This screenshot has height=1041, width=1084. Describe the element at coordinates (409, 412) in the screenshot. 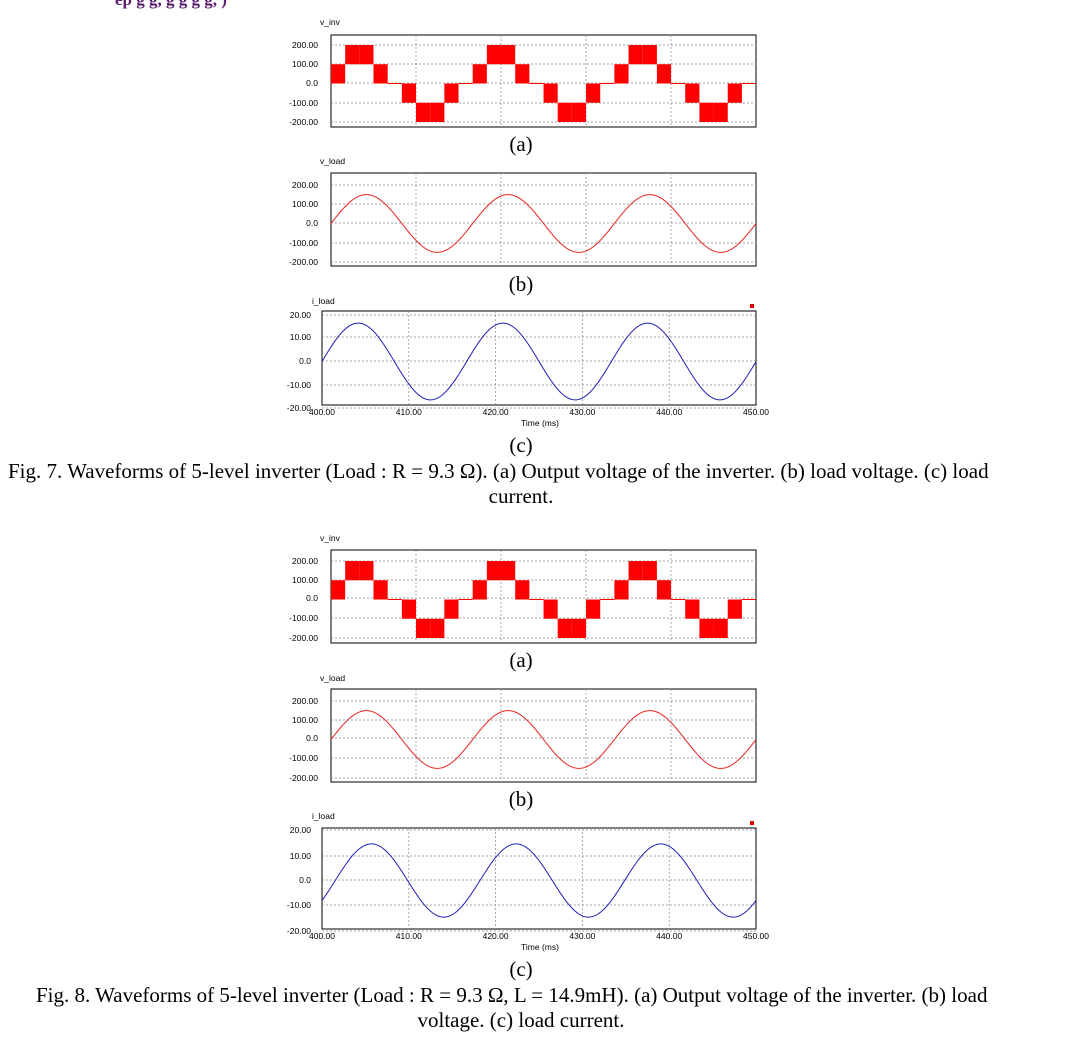

I see `fig7-c-xtick-label: 410.00` at that location.